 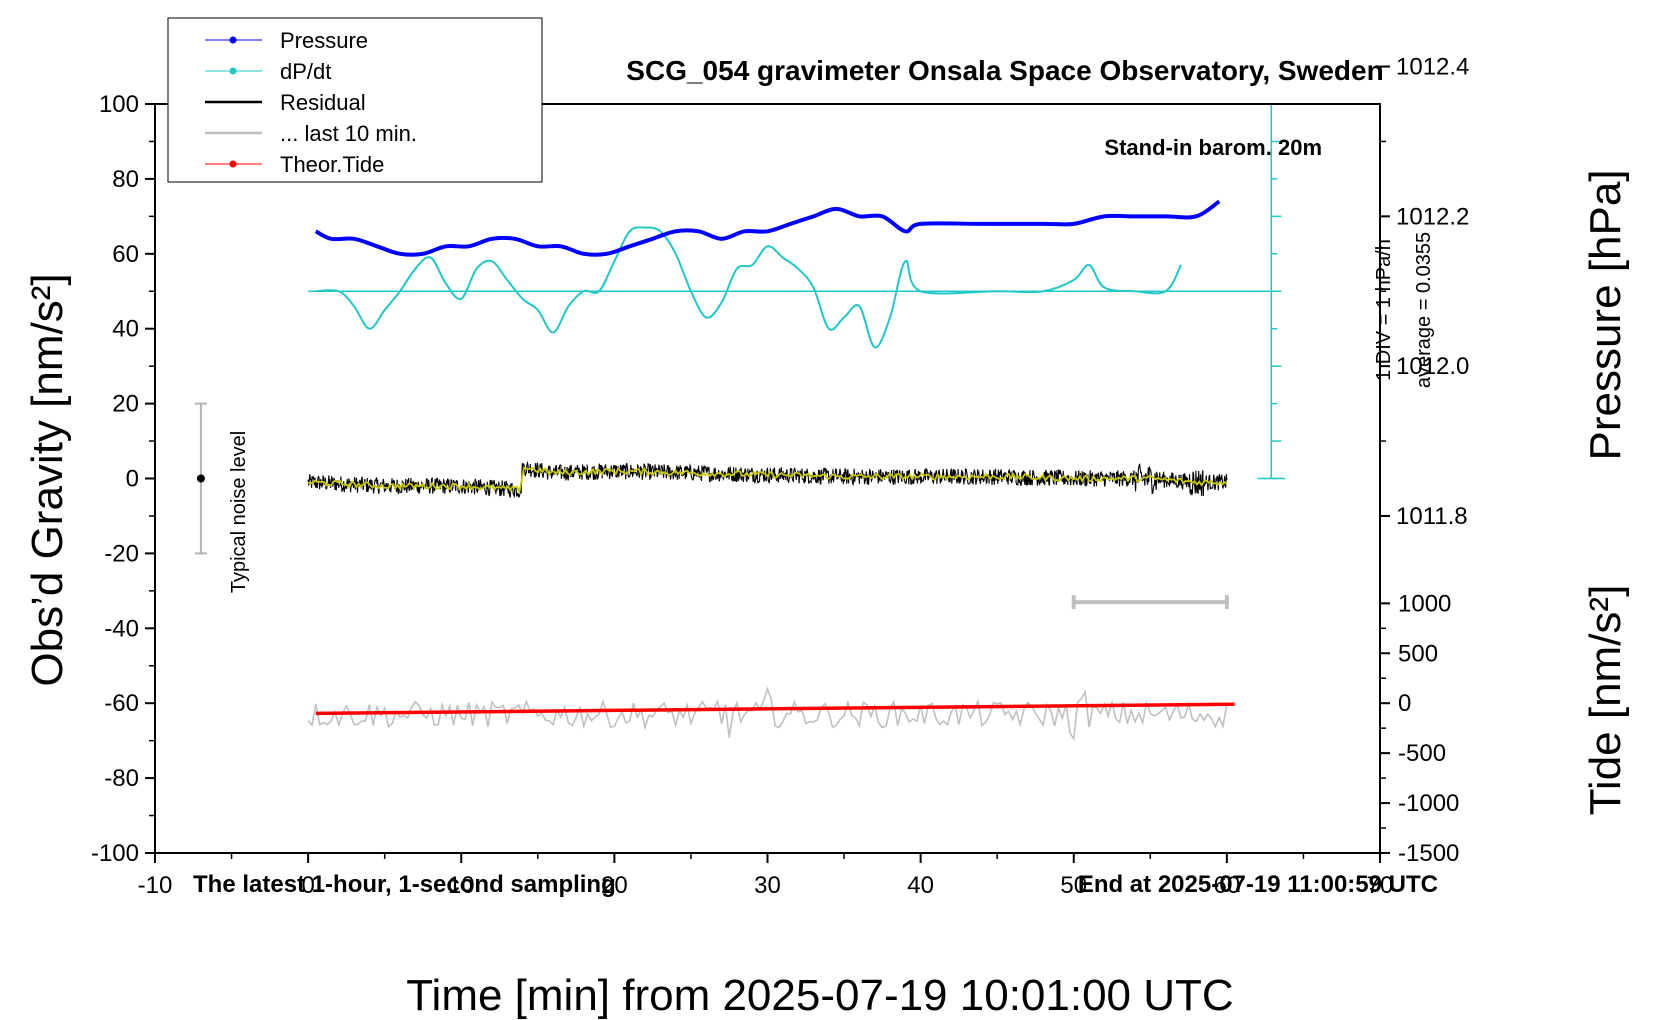 I want to click on tide-tick-label: -1000, so click(x=1428, y=803).